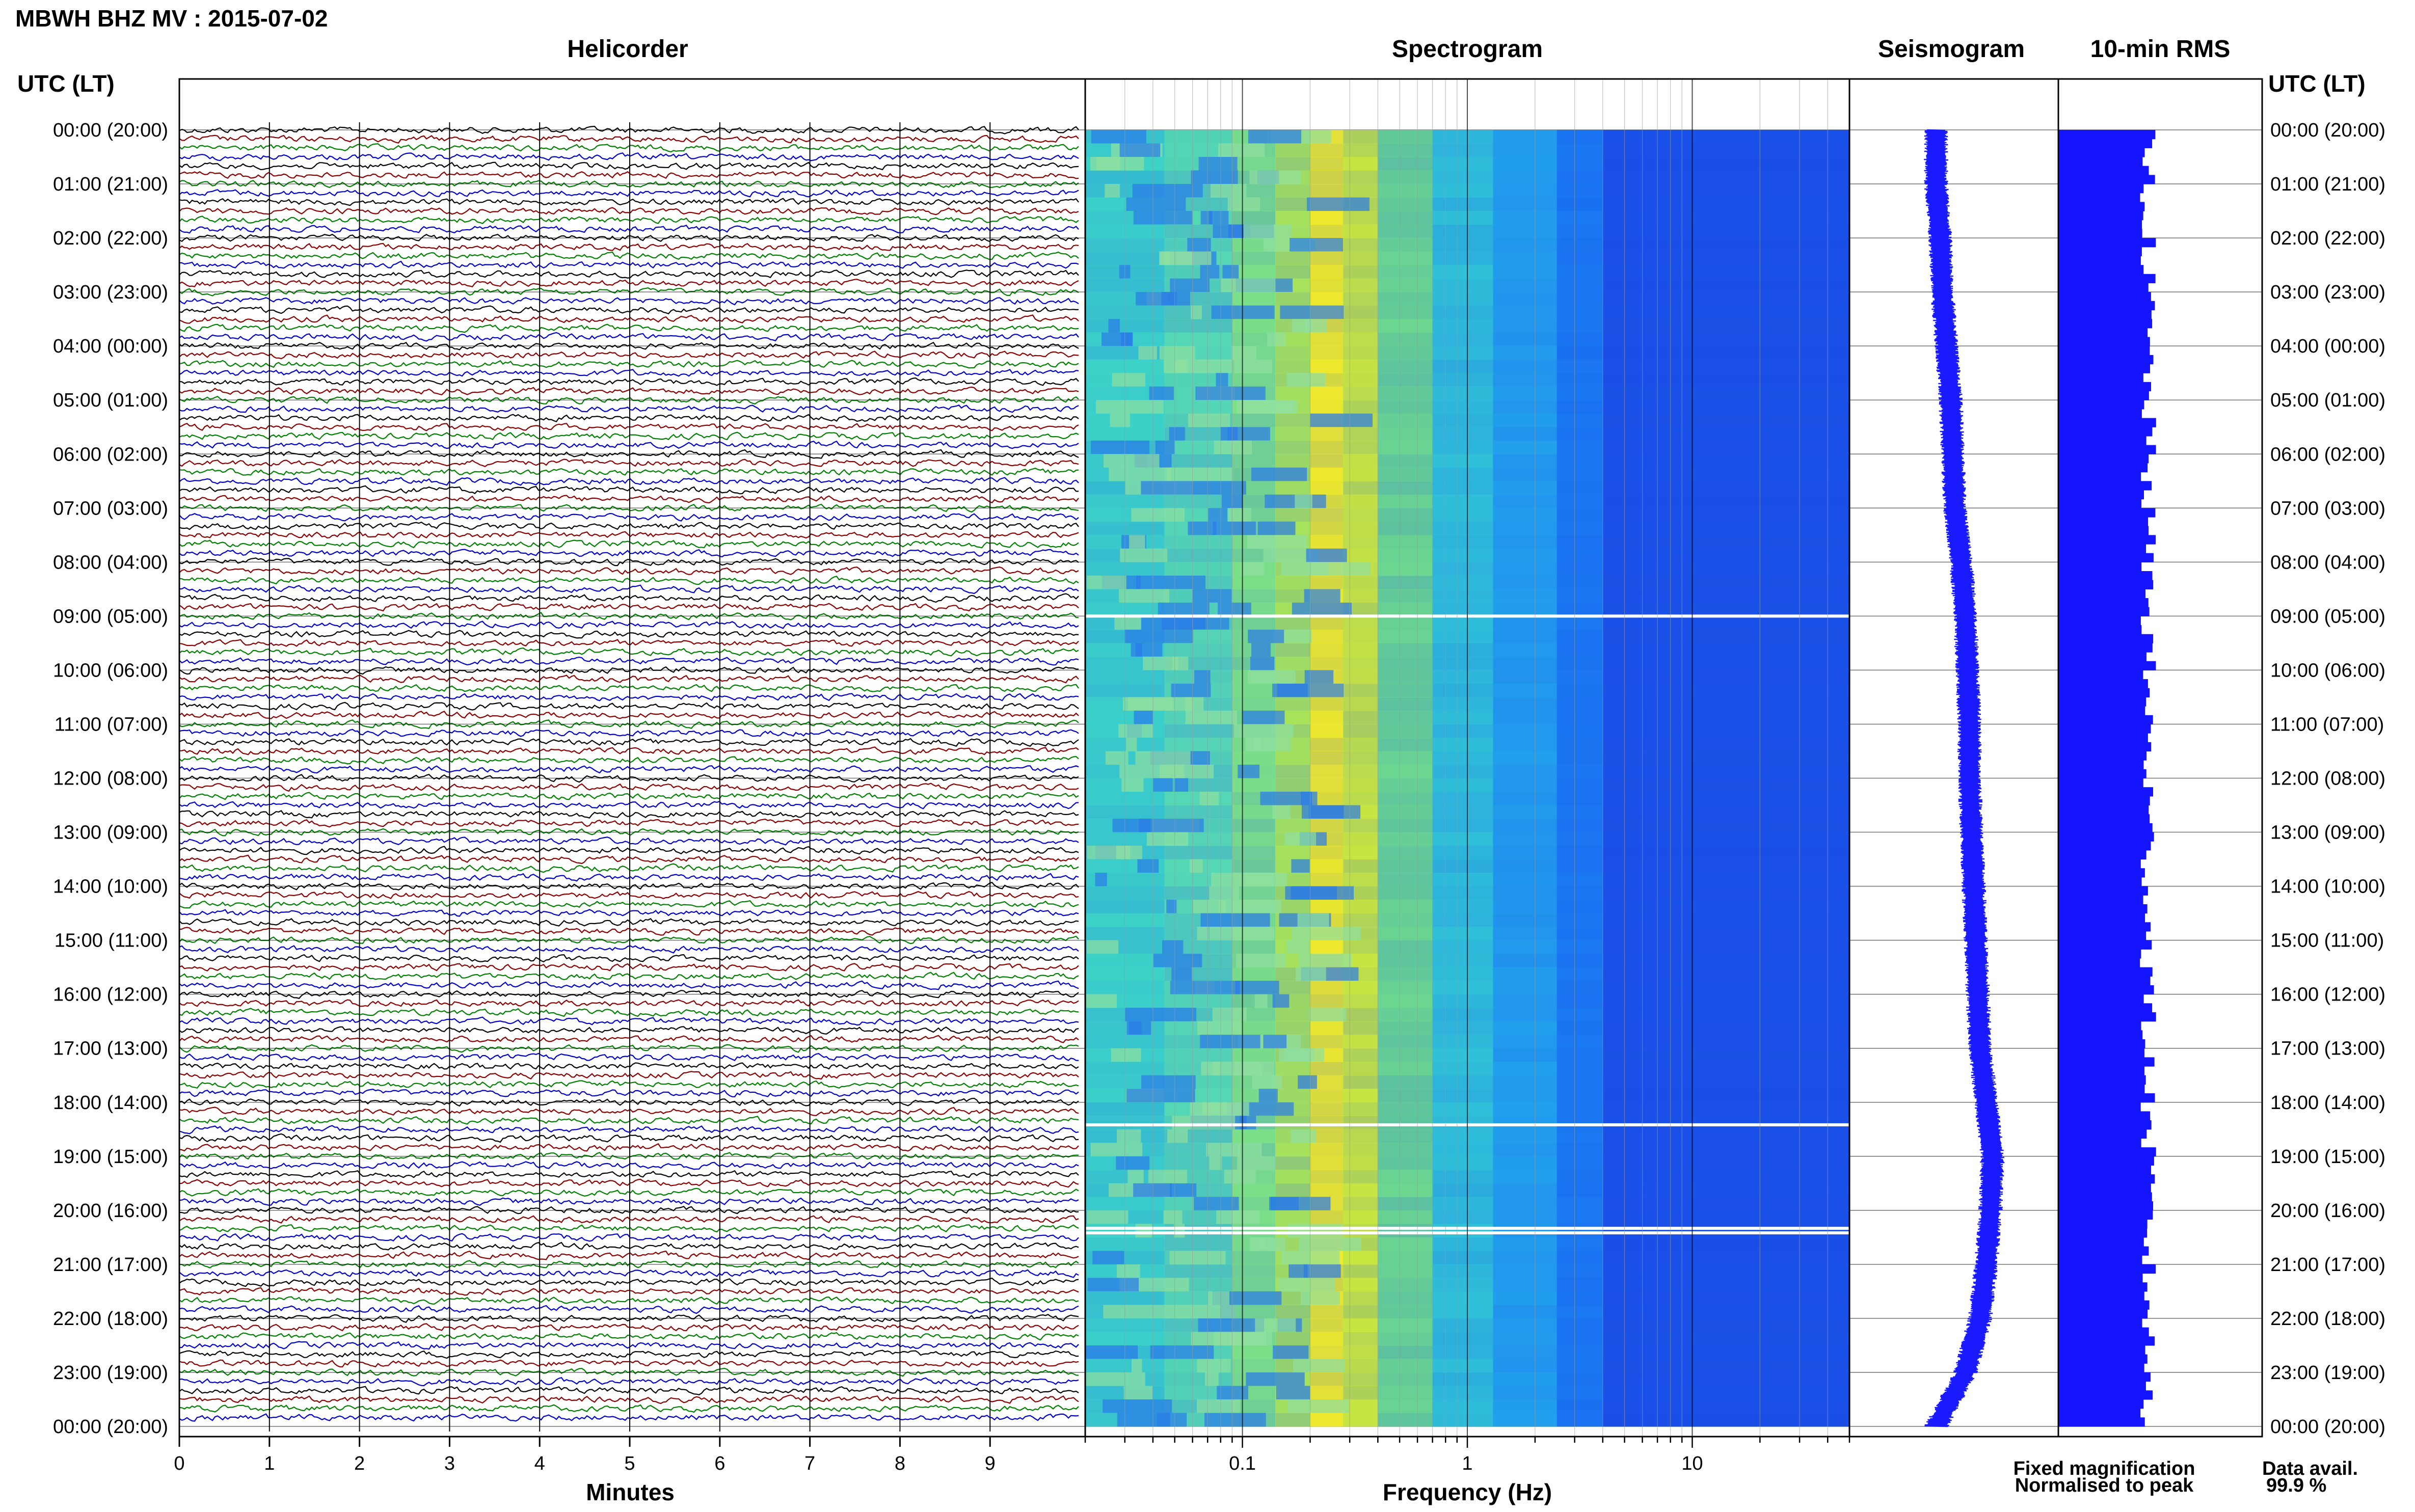 The image size is (2415, 1512). Describe the element at coordinates (2317, 83) in the screenshot. I see `utc-lt-label-right: UTC (LT)` at that location.